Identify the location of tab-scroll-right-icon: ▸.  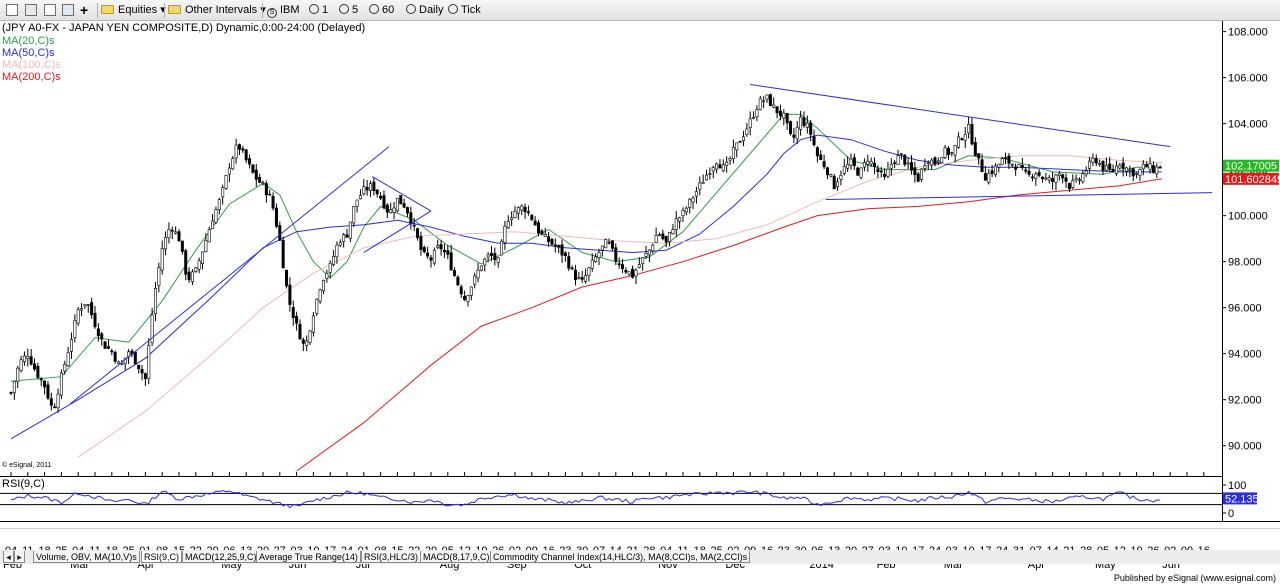
(19, 557).